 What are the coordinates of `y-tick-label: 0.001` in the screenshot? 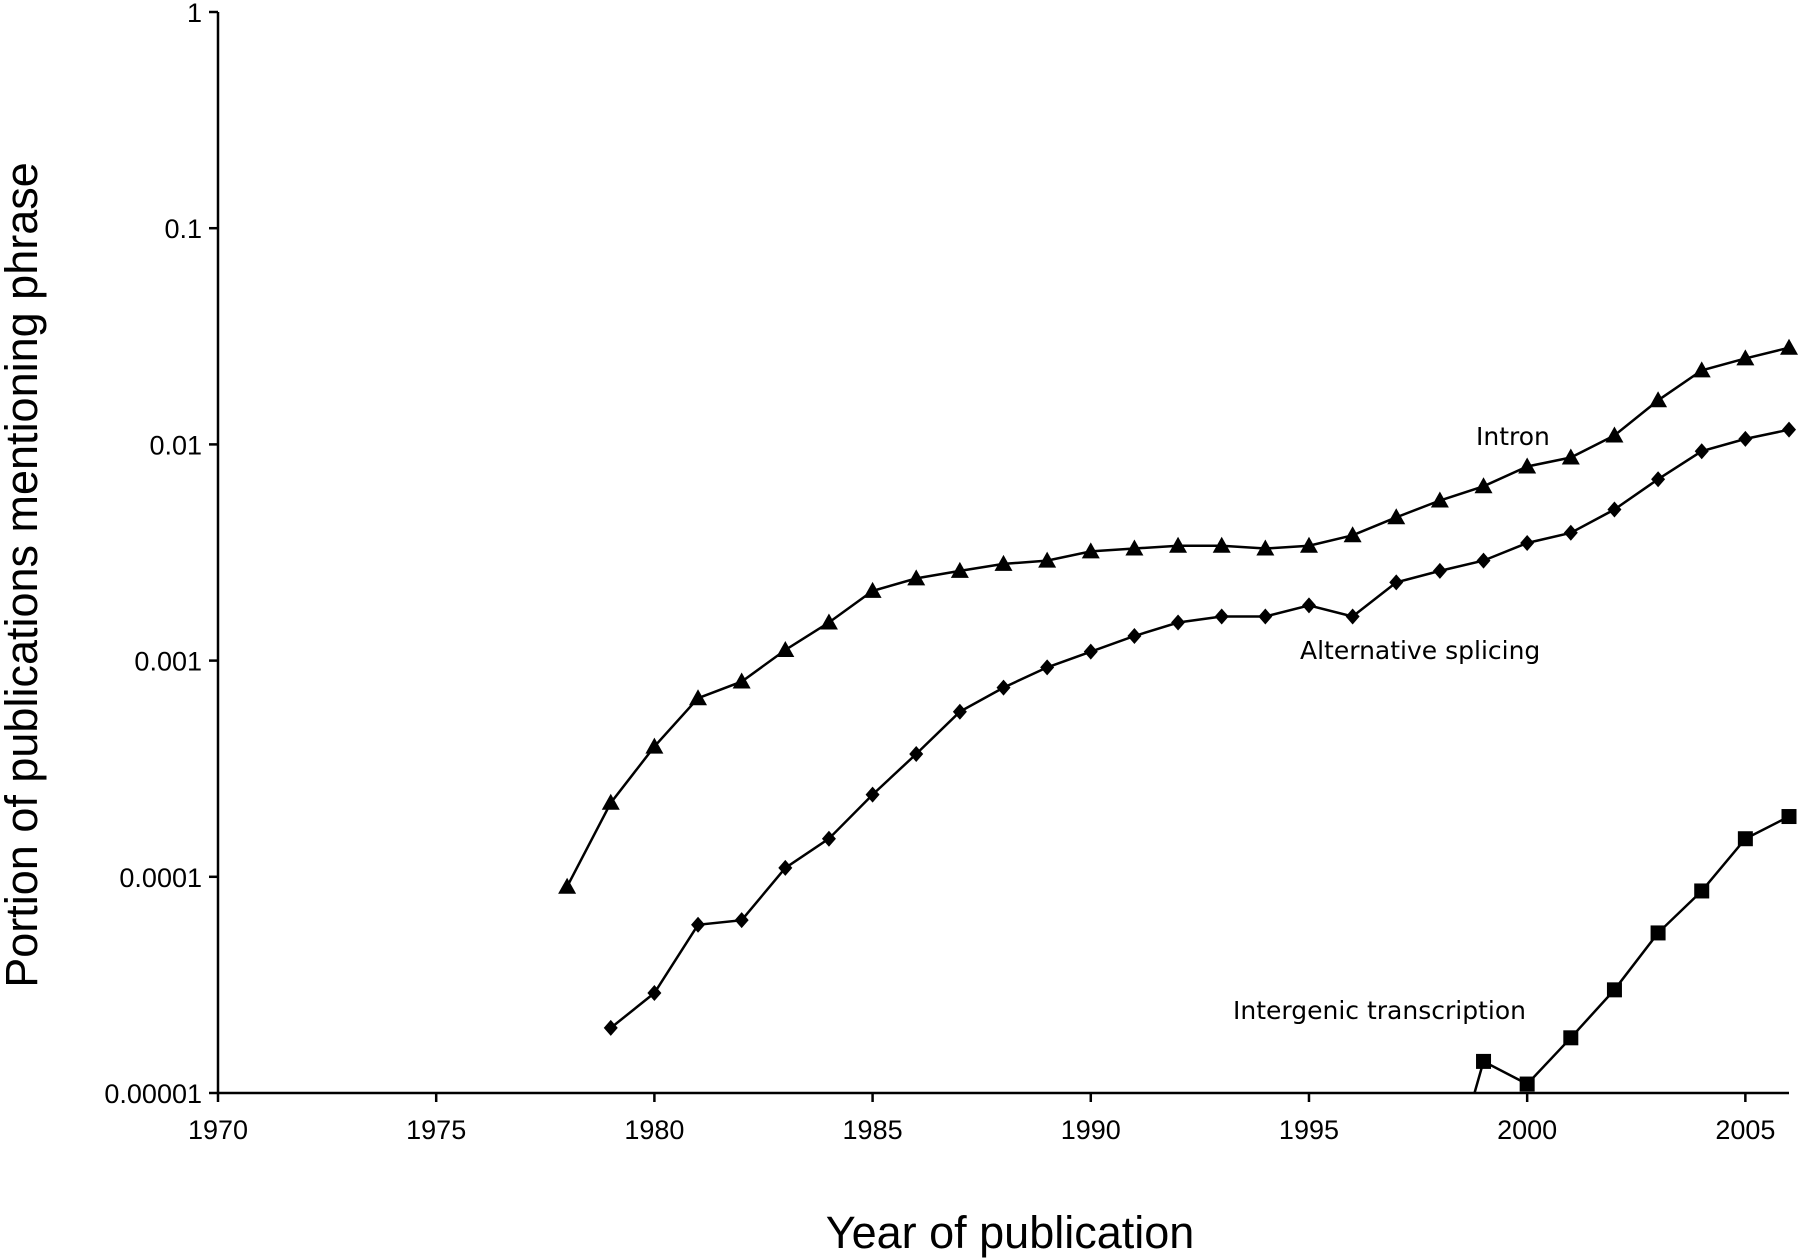 It's located at (168, 662).